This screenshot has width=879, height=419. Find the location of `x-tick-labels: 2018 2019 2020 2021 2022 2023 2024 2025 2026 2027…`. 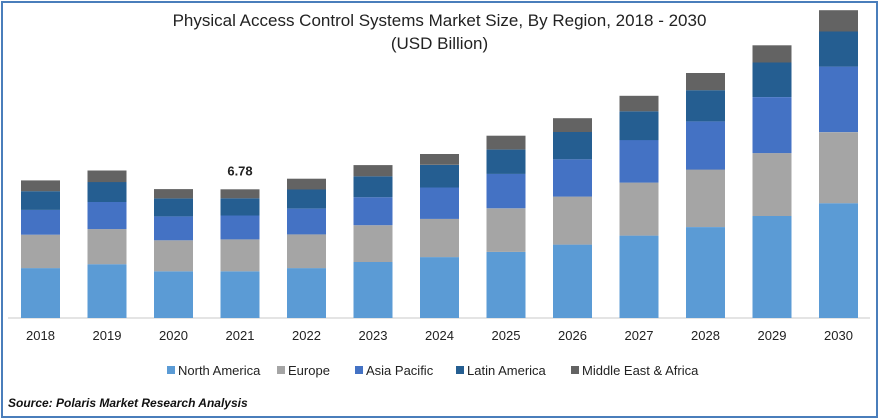

x-tick-labels: 2018 2019 2020 2021 2022 2023 2024 2025 2026 2027… is located at coordinates (439, 335).